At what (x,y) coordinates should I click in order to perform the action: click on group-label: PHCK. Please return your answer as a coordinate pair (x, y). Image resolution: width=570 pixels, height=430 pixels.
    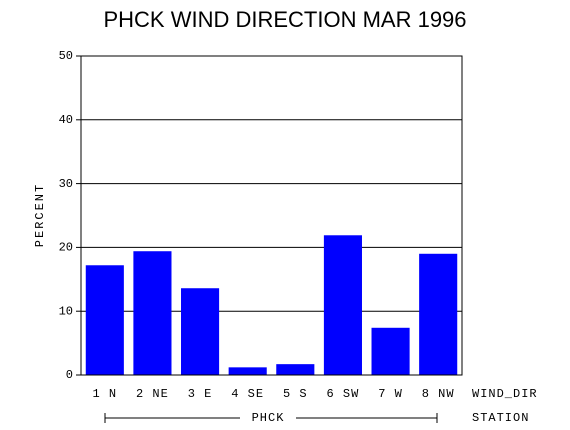
    Looking at the image, I should click on (268, 418).